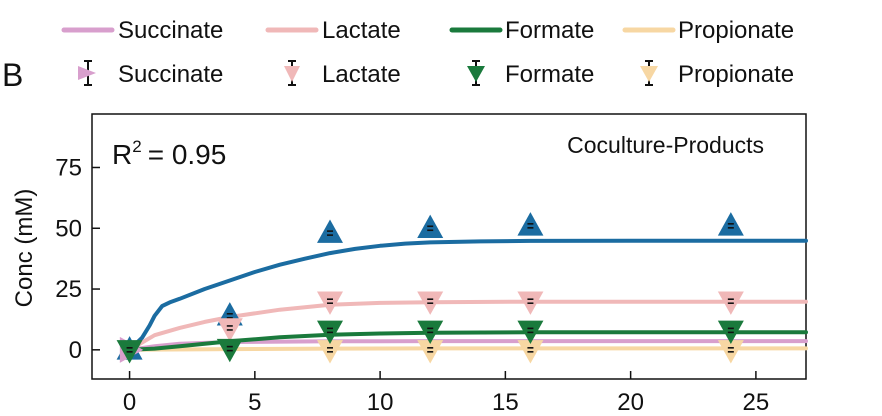 The width and height of the screenshot is (882, 416). I want to click on r-squared-value: = 0.95, so click(187, 154).